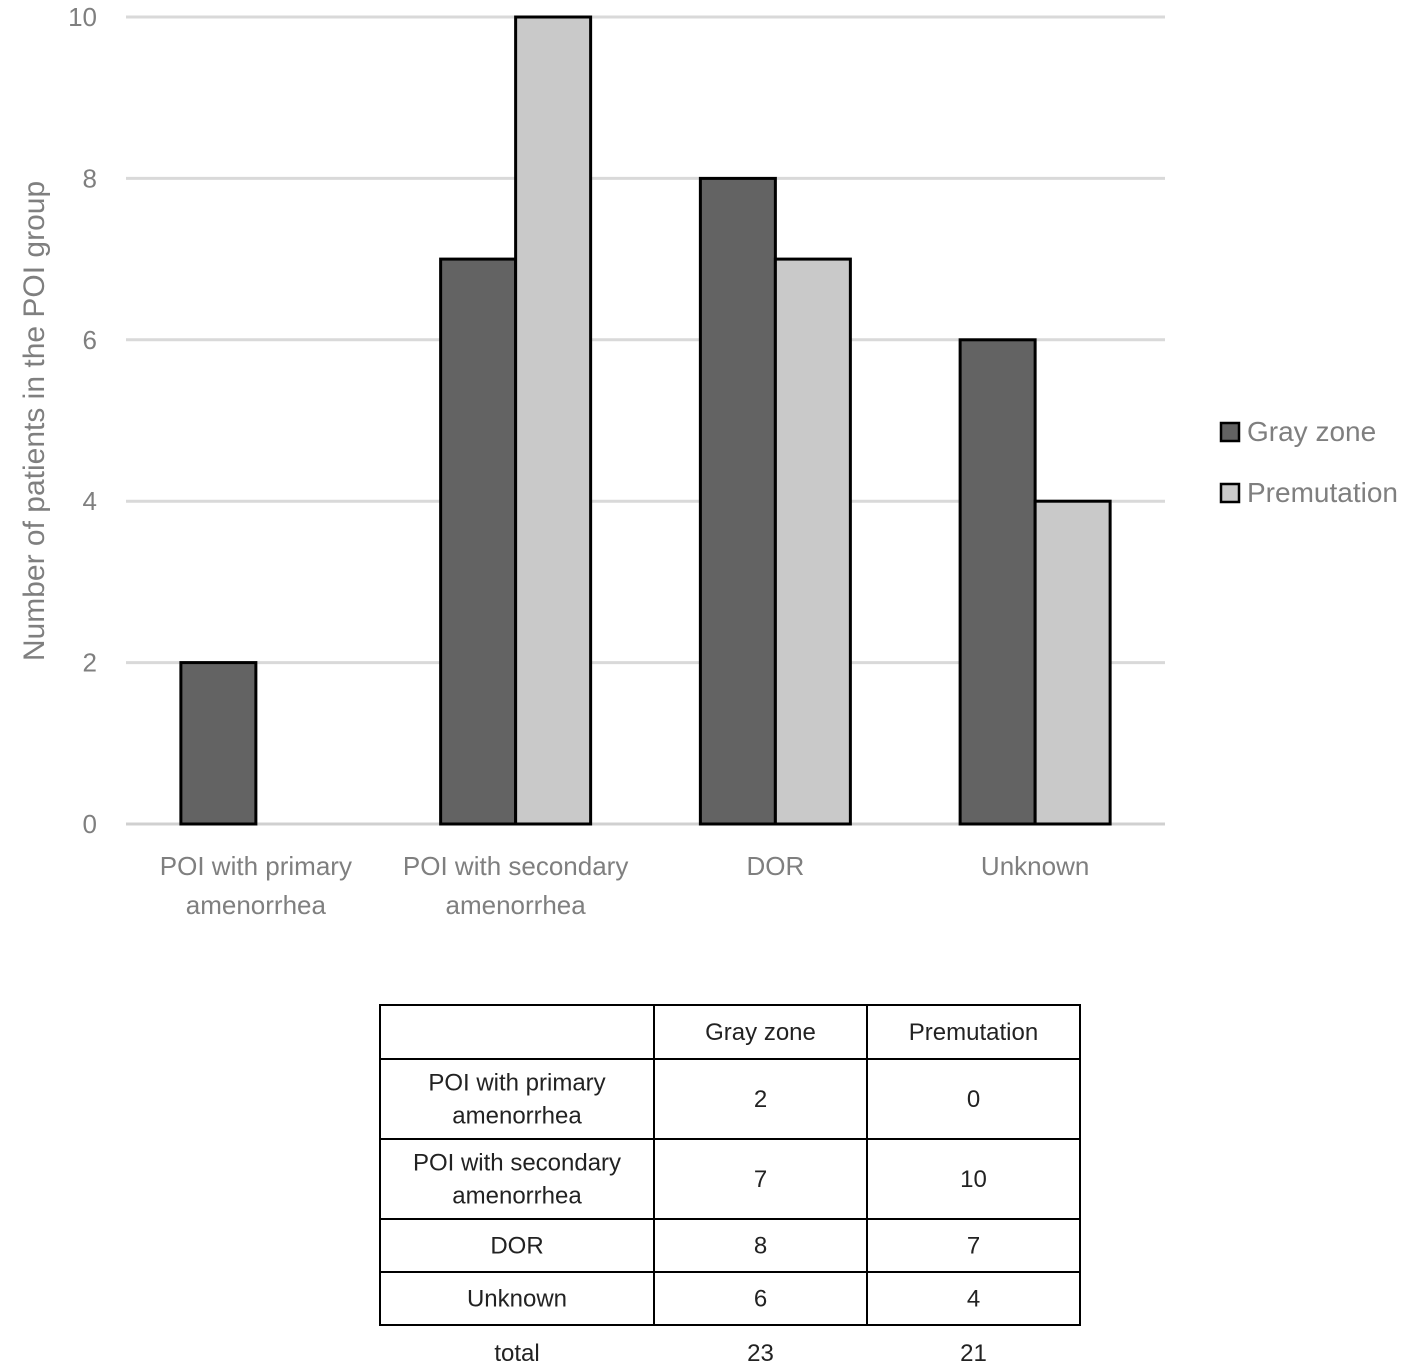  I want to click on table-row-label: Unknown, so click(517, 1299).